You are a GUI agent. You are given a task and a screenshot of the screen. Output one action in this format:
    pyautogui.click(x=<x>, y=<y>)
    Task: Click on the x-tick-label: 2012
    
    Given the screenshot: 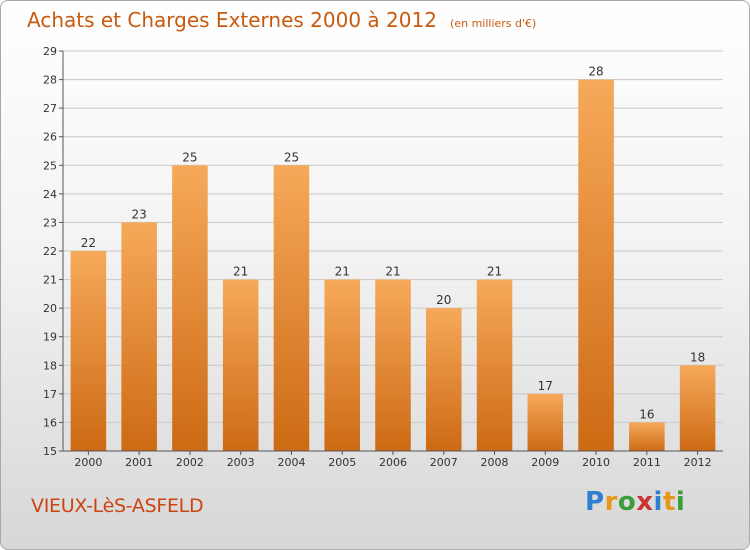 What is the action you would take?
    pyautogui.click(x=698, y=462)
    